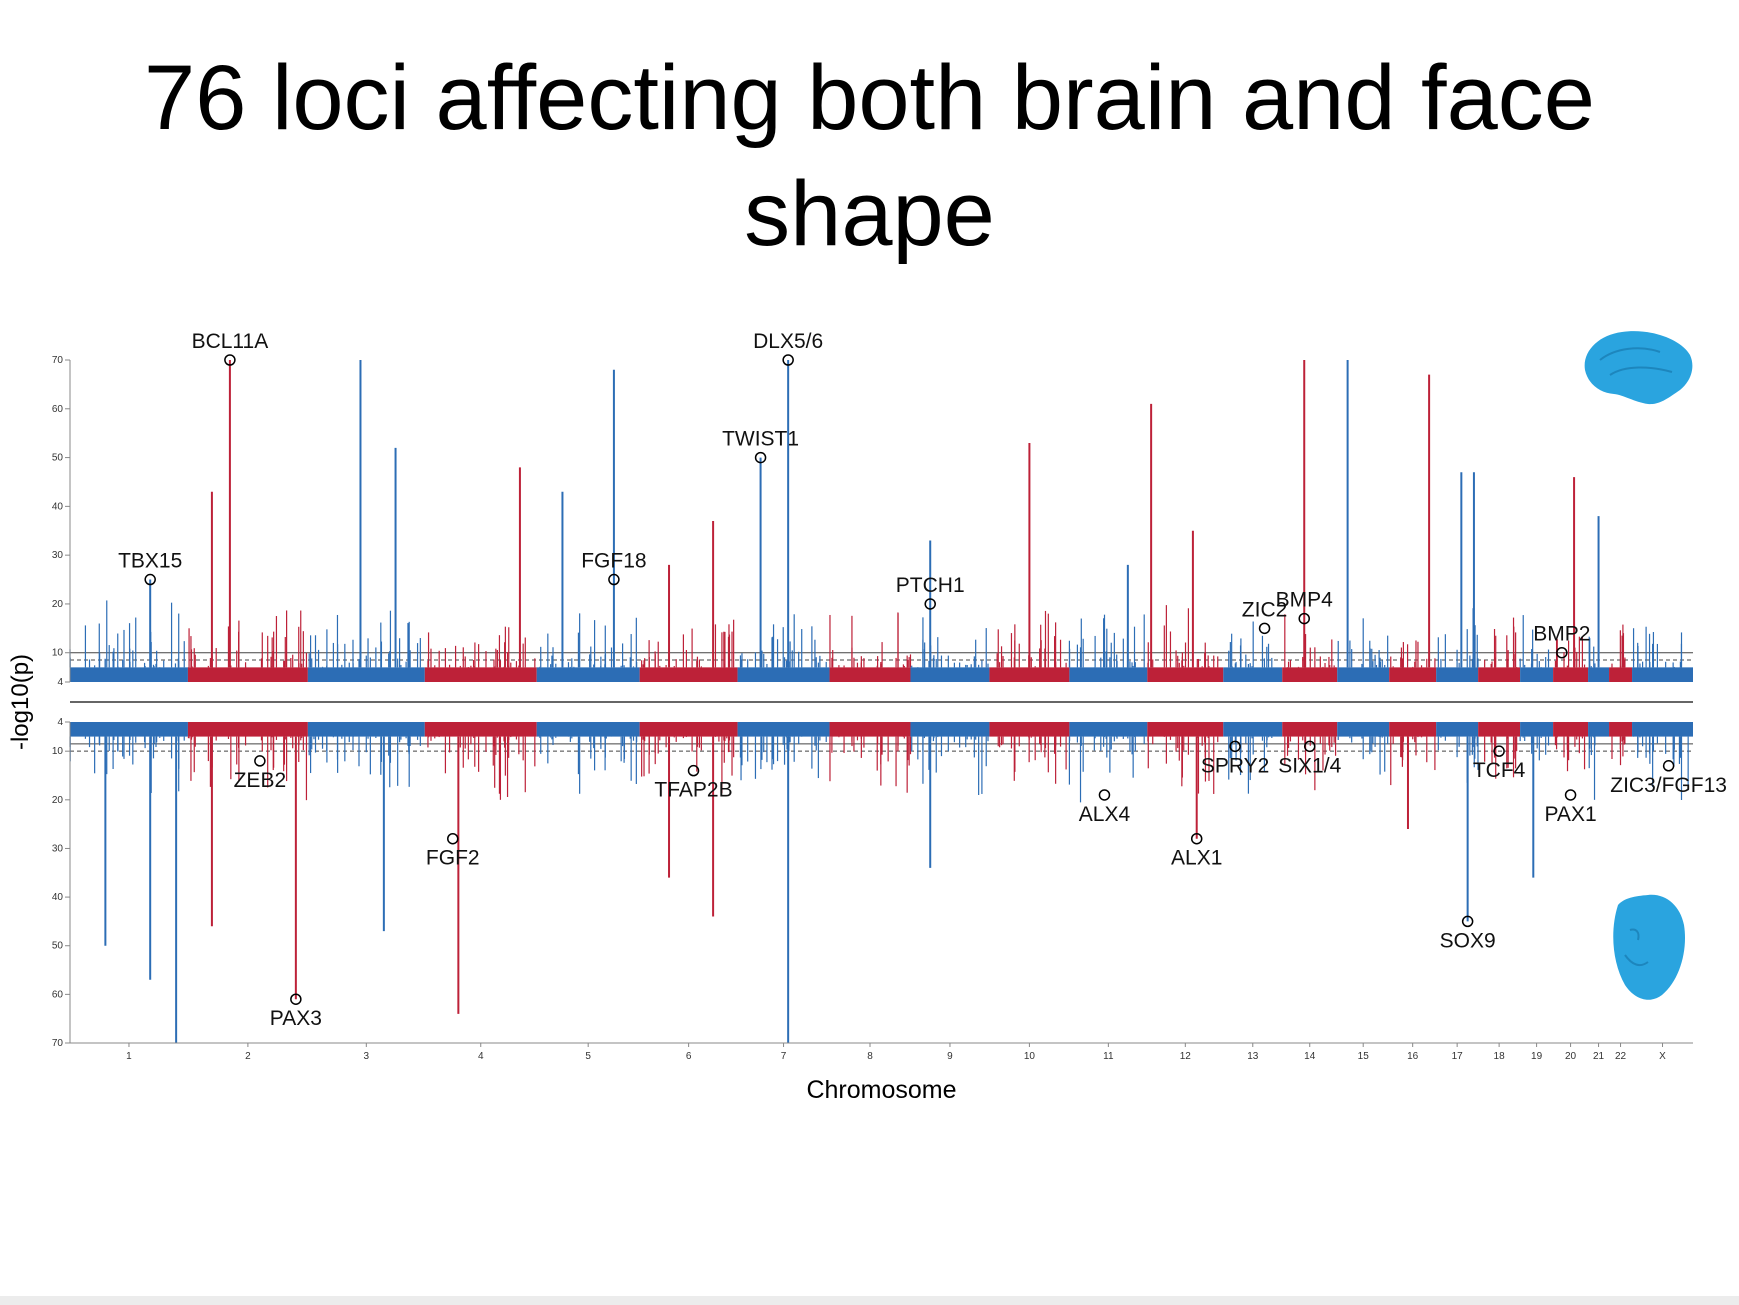 The image size is (1739, 1305). Describe the element at coordinates (870, 1056) in the screenshot. I see `x-tick-label-chr-8: 8` at that location.